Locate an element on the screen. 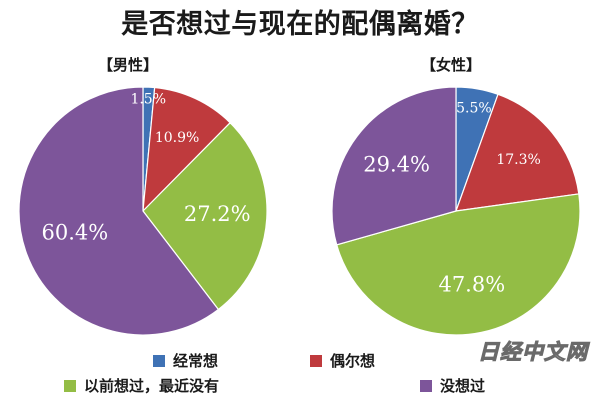  legend-item-previously: 以前想过，最近没有 is located at coordinates (141, 385).